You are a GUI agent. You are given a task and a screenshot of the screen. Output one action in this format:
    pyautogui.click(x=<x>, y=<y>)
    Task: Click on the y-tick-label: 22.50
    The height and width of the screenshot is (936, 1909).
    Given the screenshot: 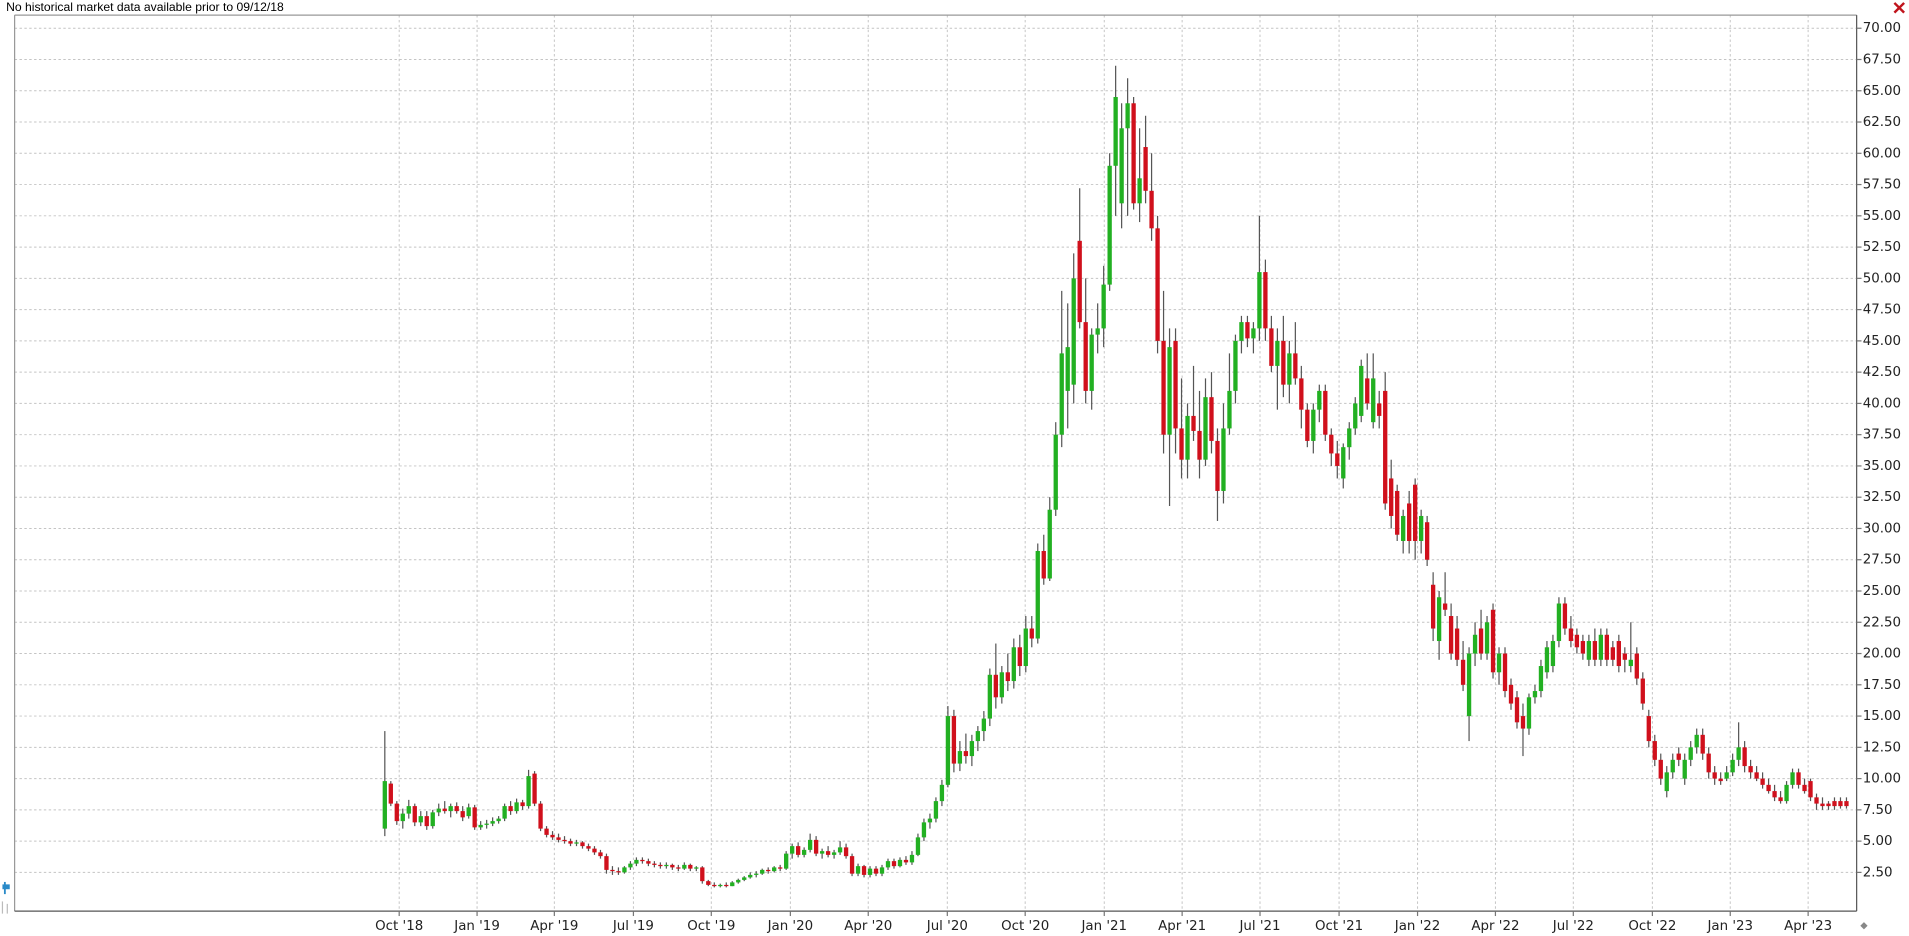 What is the action you would take?
    pyautogui.click(x=1882, y=622)
    